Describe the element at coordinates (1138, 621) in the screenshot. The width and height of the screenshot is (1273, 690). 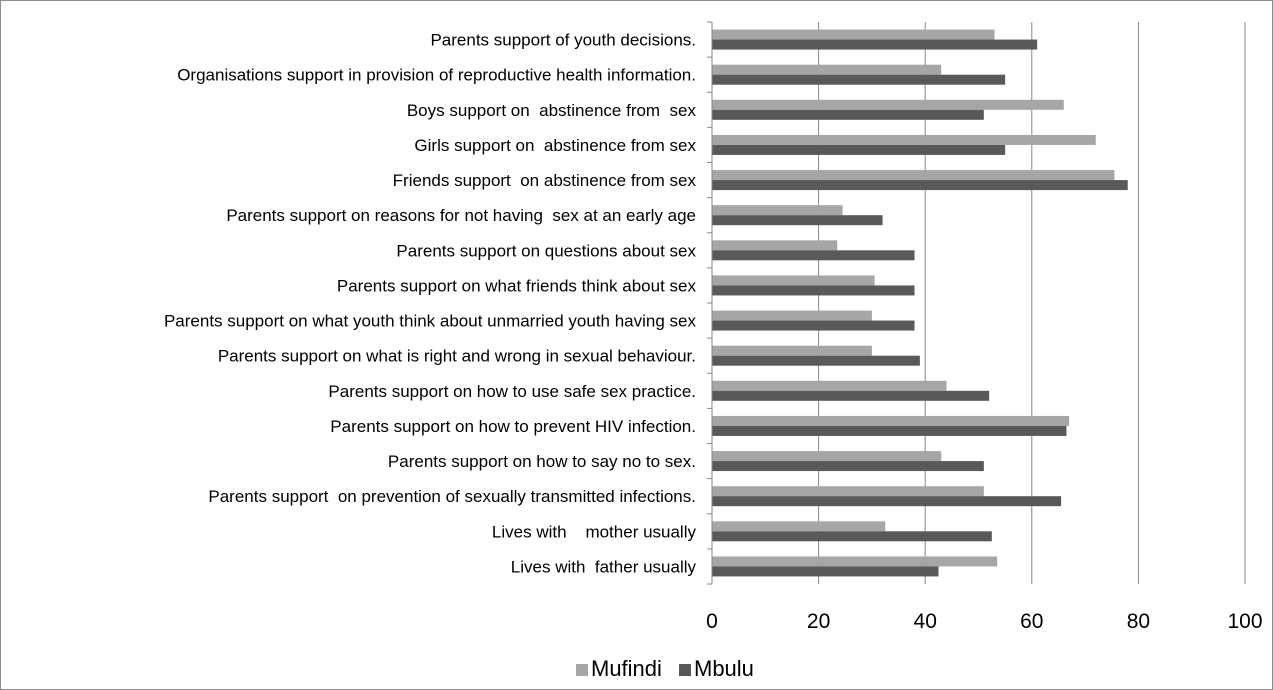
I see `x-tick-label-80: 80` at that location.